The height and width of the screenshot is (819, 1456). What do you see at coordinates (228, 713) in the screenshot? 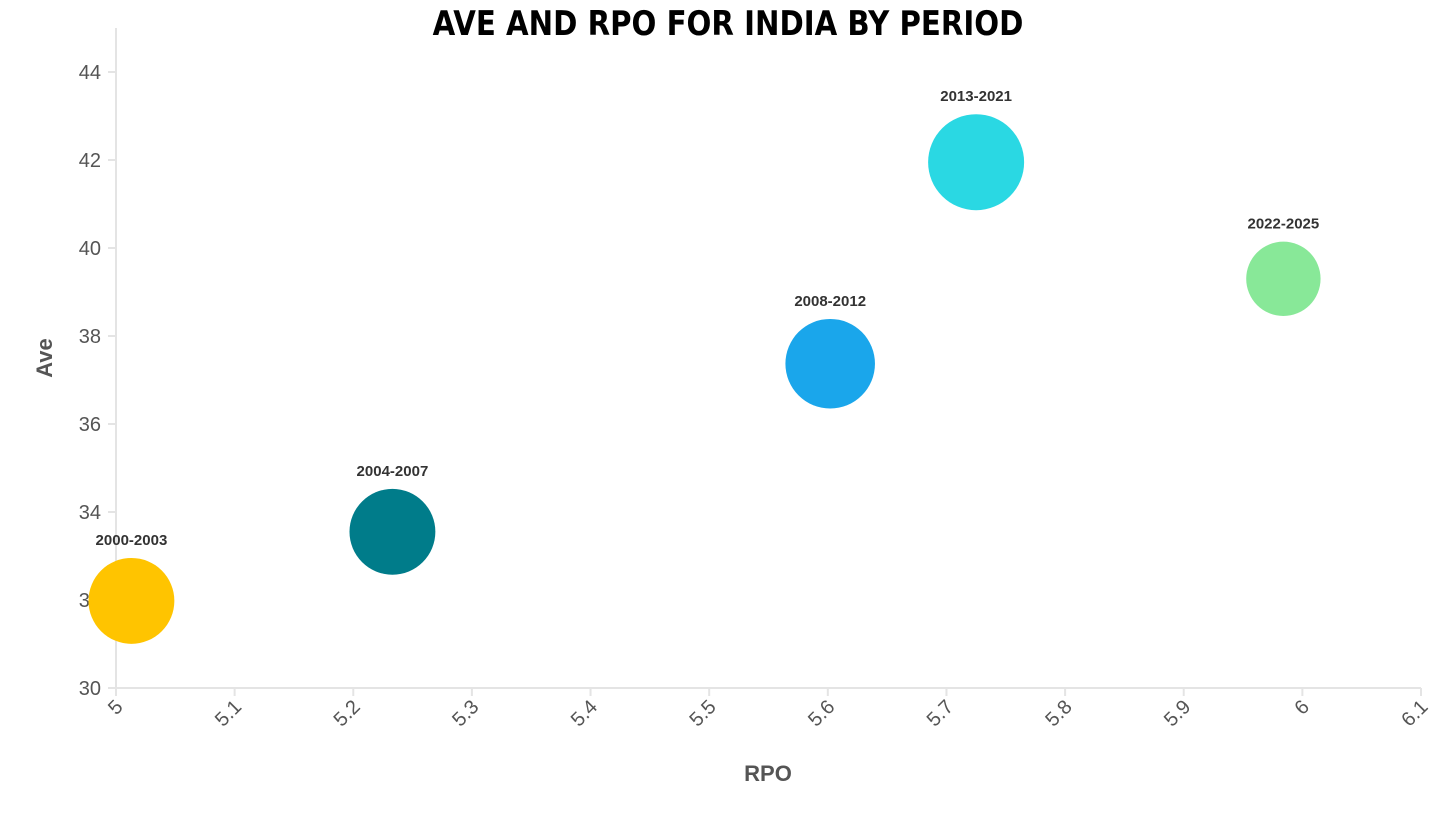
I see `x-tick-label: 5.1` at bounding box center [228, 713].